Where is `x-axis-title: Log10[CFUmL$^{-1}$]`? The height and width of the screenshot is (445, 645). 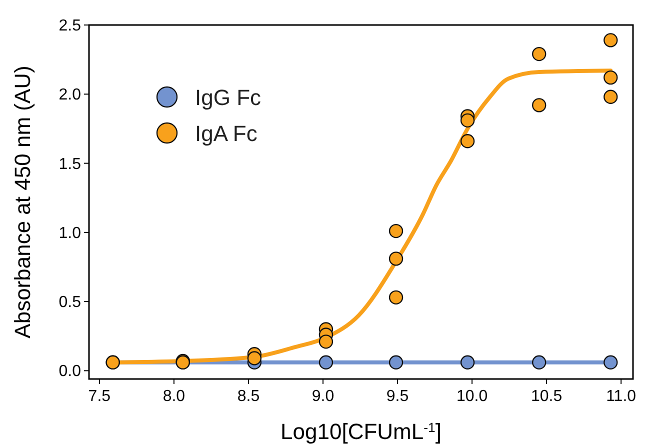
x-axis-title: Log10[CFUmL$^{-1}$] is located at coordinates (361, 431).